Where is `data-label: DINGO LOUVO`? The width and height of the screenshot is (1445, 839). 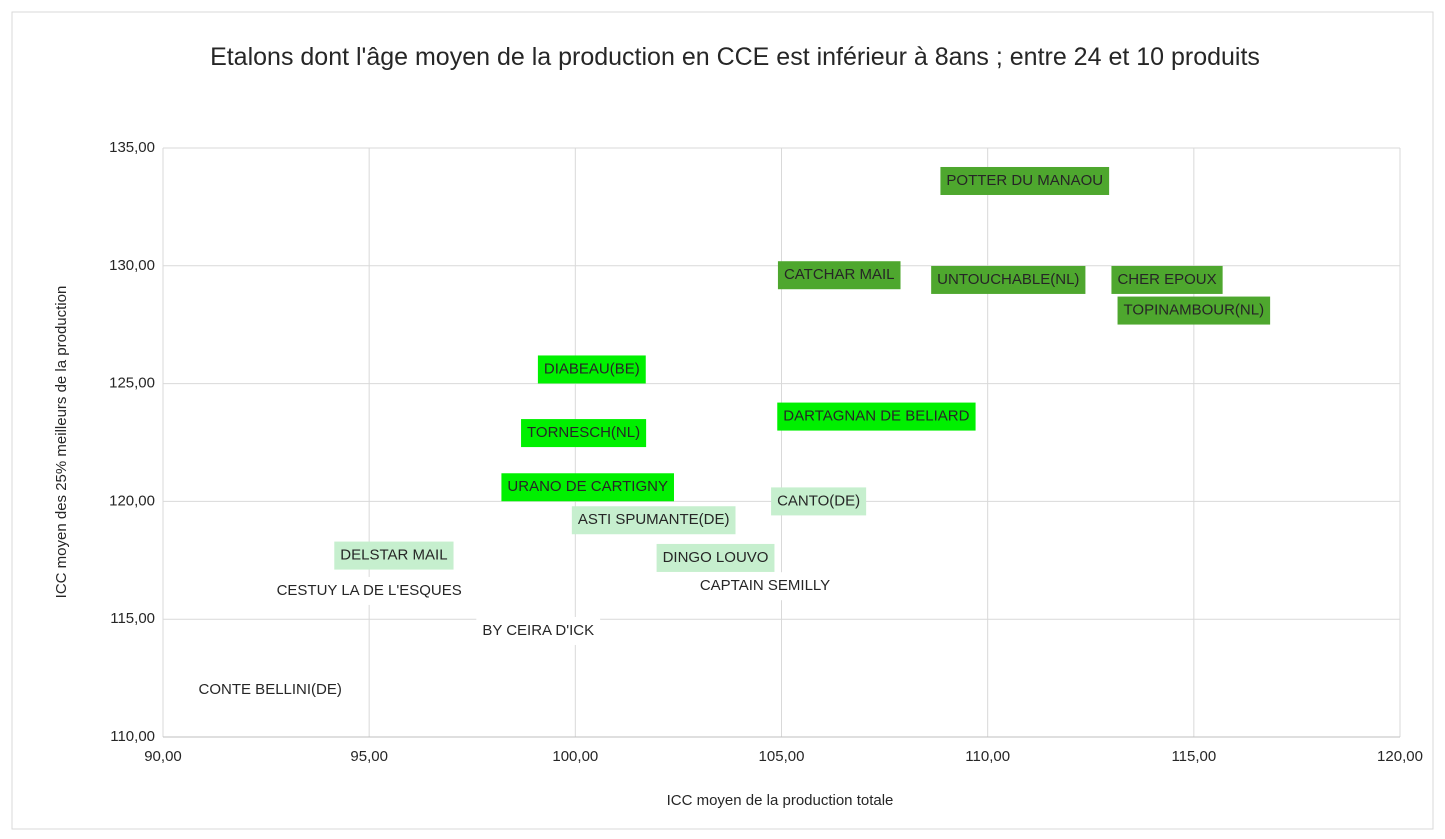 data-label: DINGO LOUVO is located at coordinates (716, 557).